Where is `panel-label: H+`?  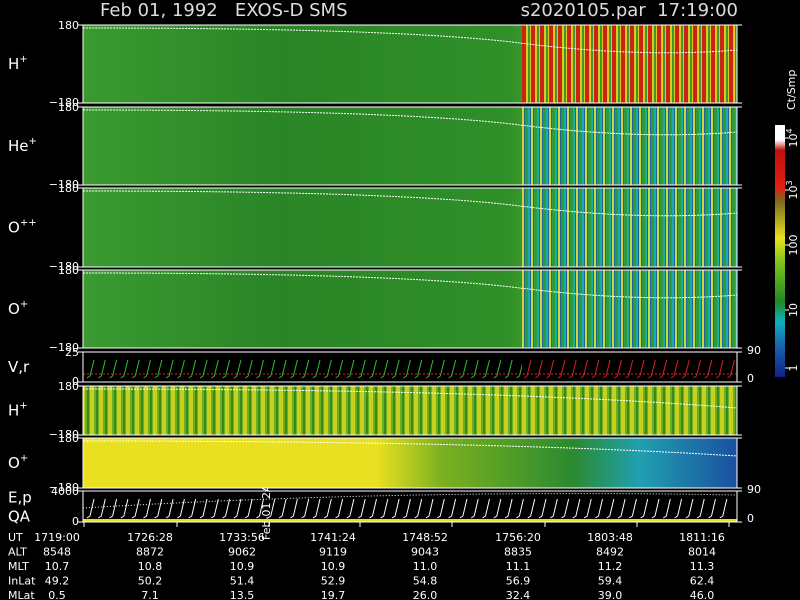
panel-label: H+ is located at coordinates (18, 63).